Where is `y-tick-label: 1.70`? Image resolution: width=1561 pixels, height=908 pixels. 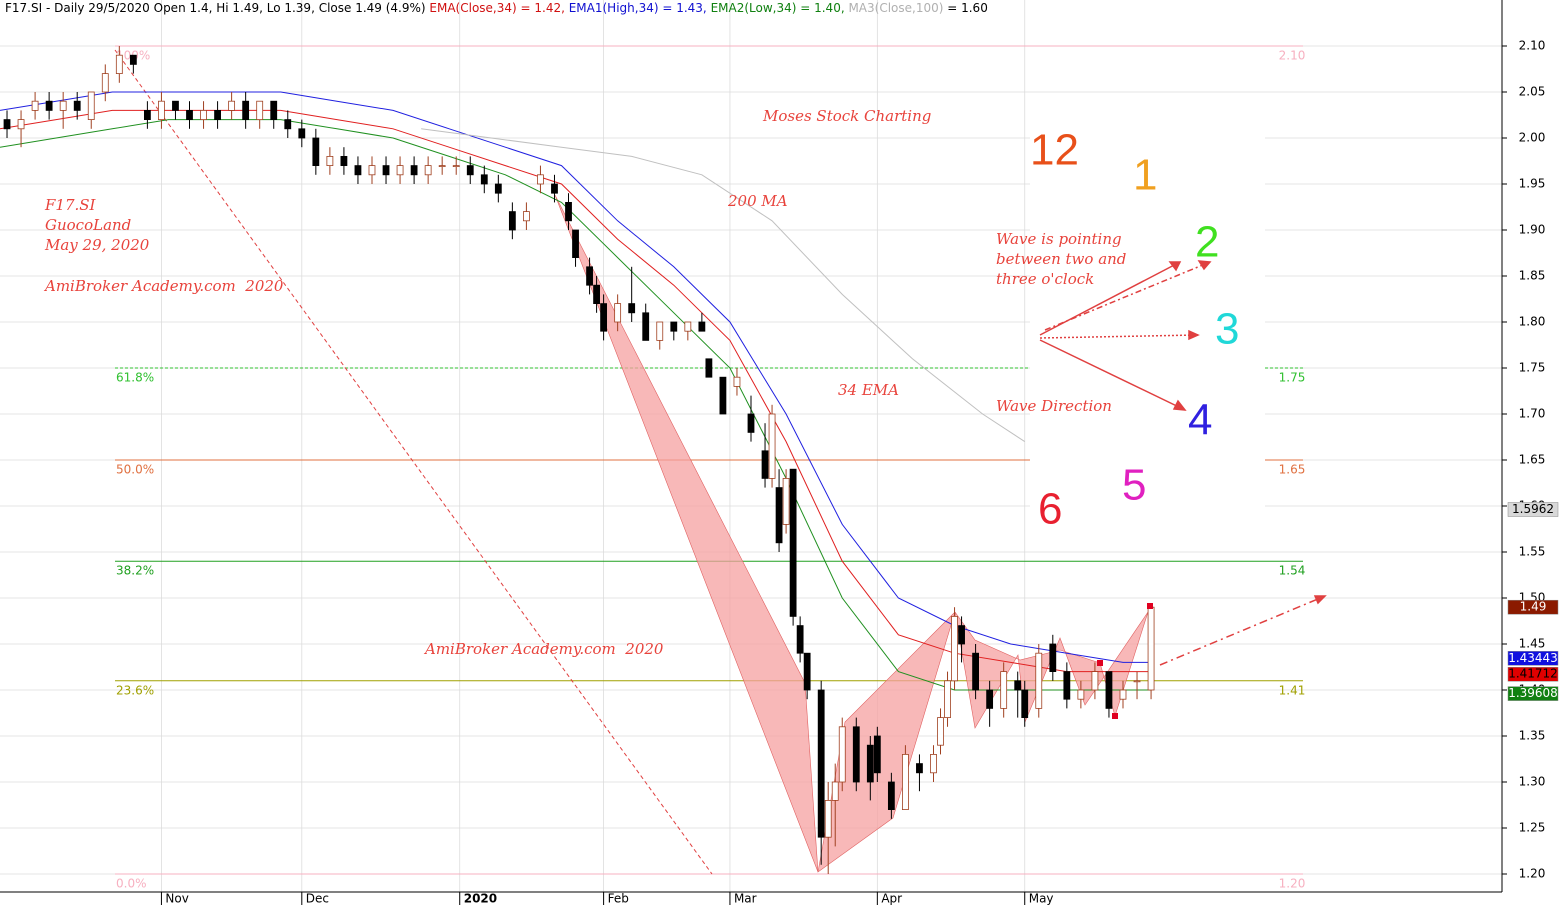 y-tick-label: 1.70 is located at coordinates (1532, 414).